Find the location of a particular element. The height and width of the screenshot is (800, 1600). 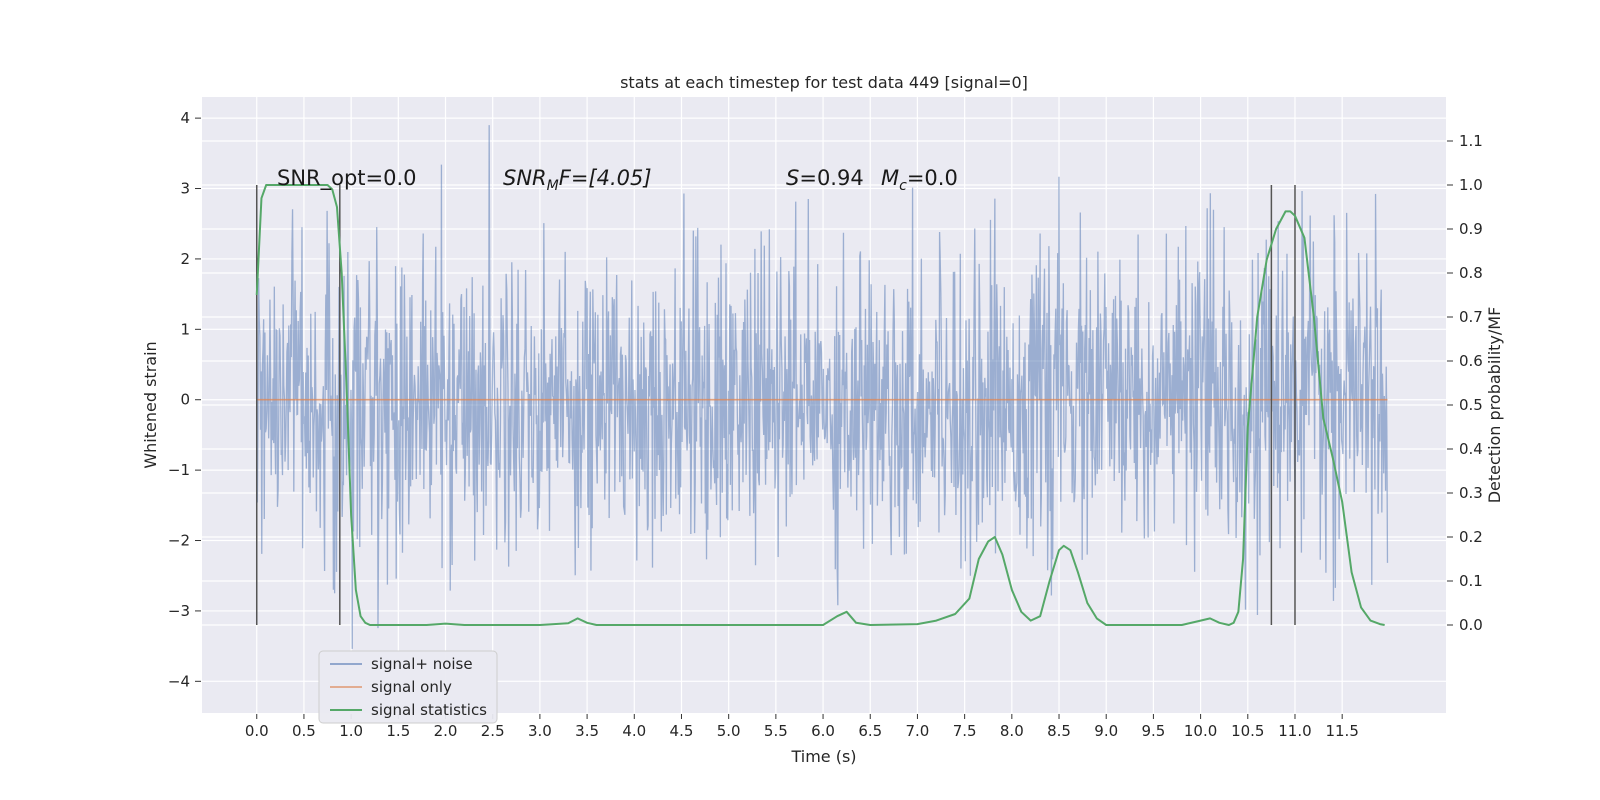

x-tick-label: 7.5 is located at coordinates (965, 731).